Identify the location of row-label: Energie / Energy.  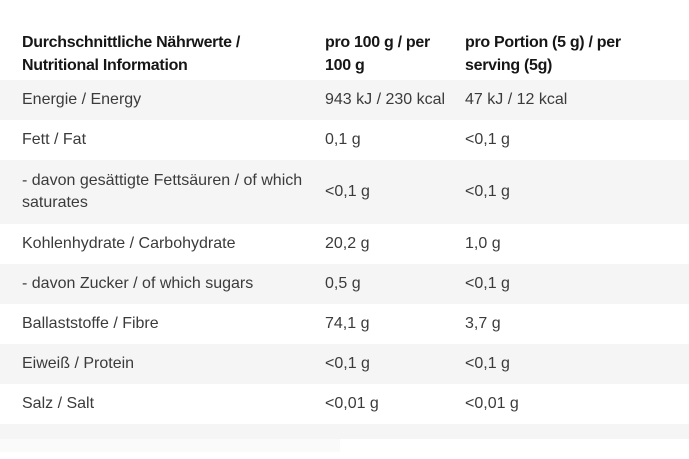
(82, 99).